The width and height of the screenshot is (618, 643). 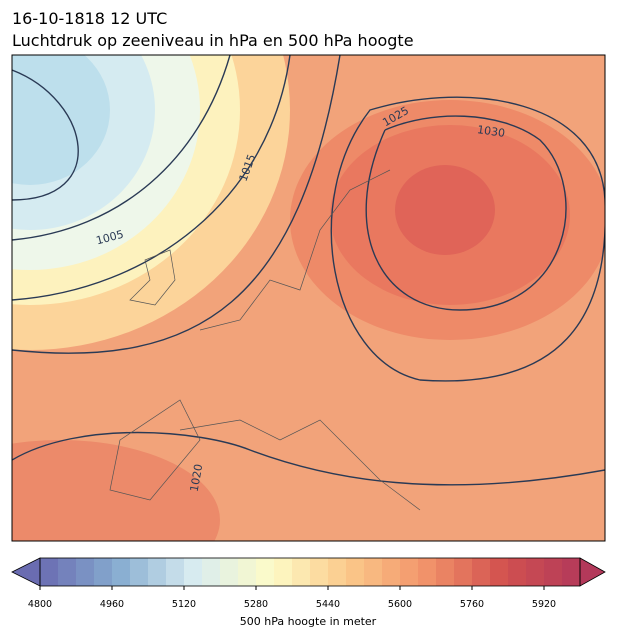 What do you see at coordinates (184, 604) in the screenshot?
I see `colorbar-tick-label: 5120` at bounding box center [184, 604].